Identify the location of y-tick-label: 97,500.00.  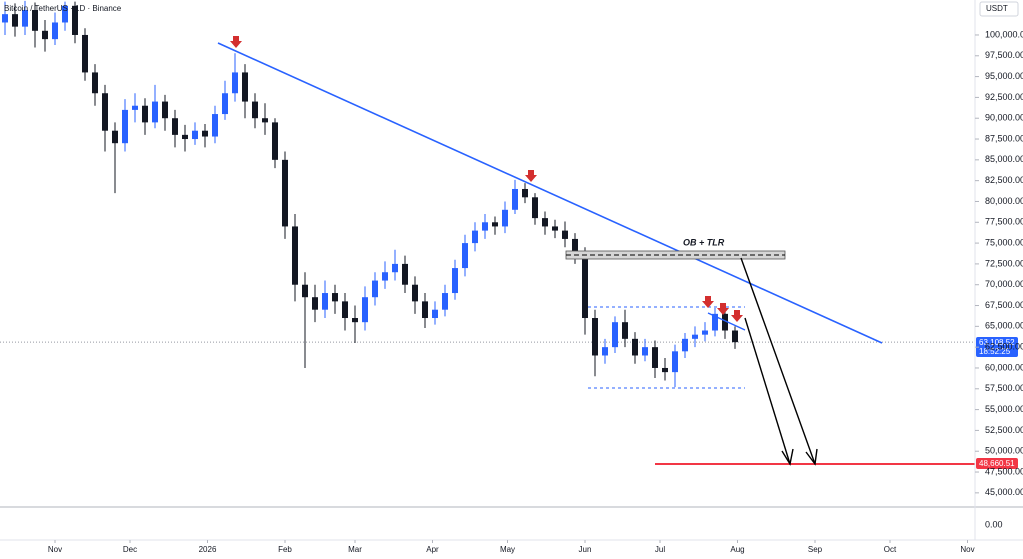
(1004, 55).